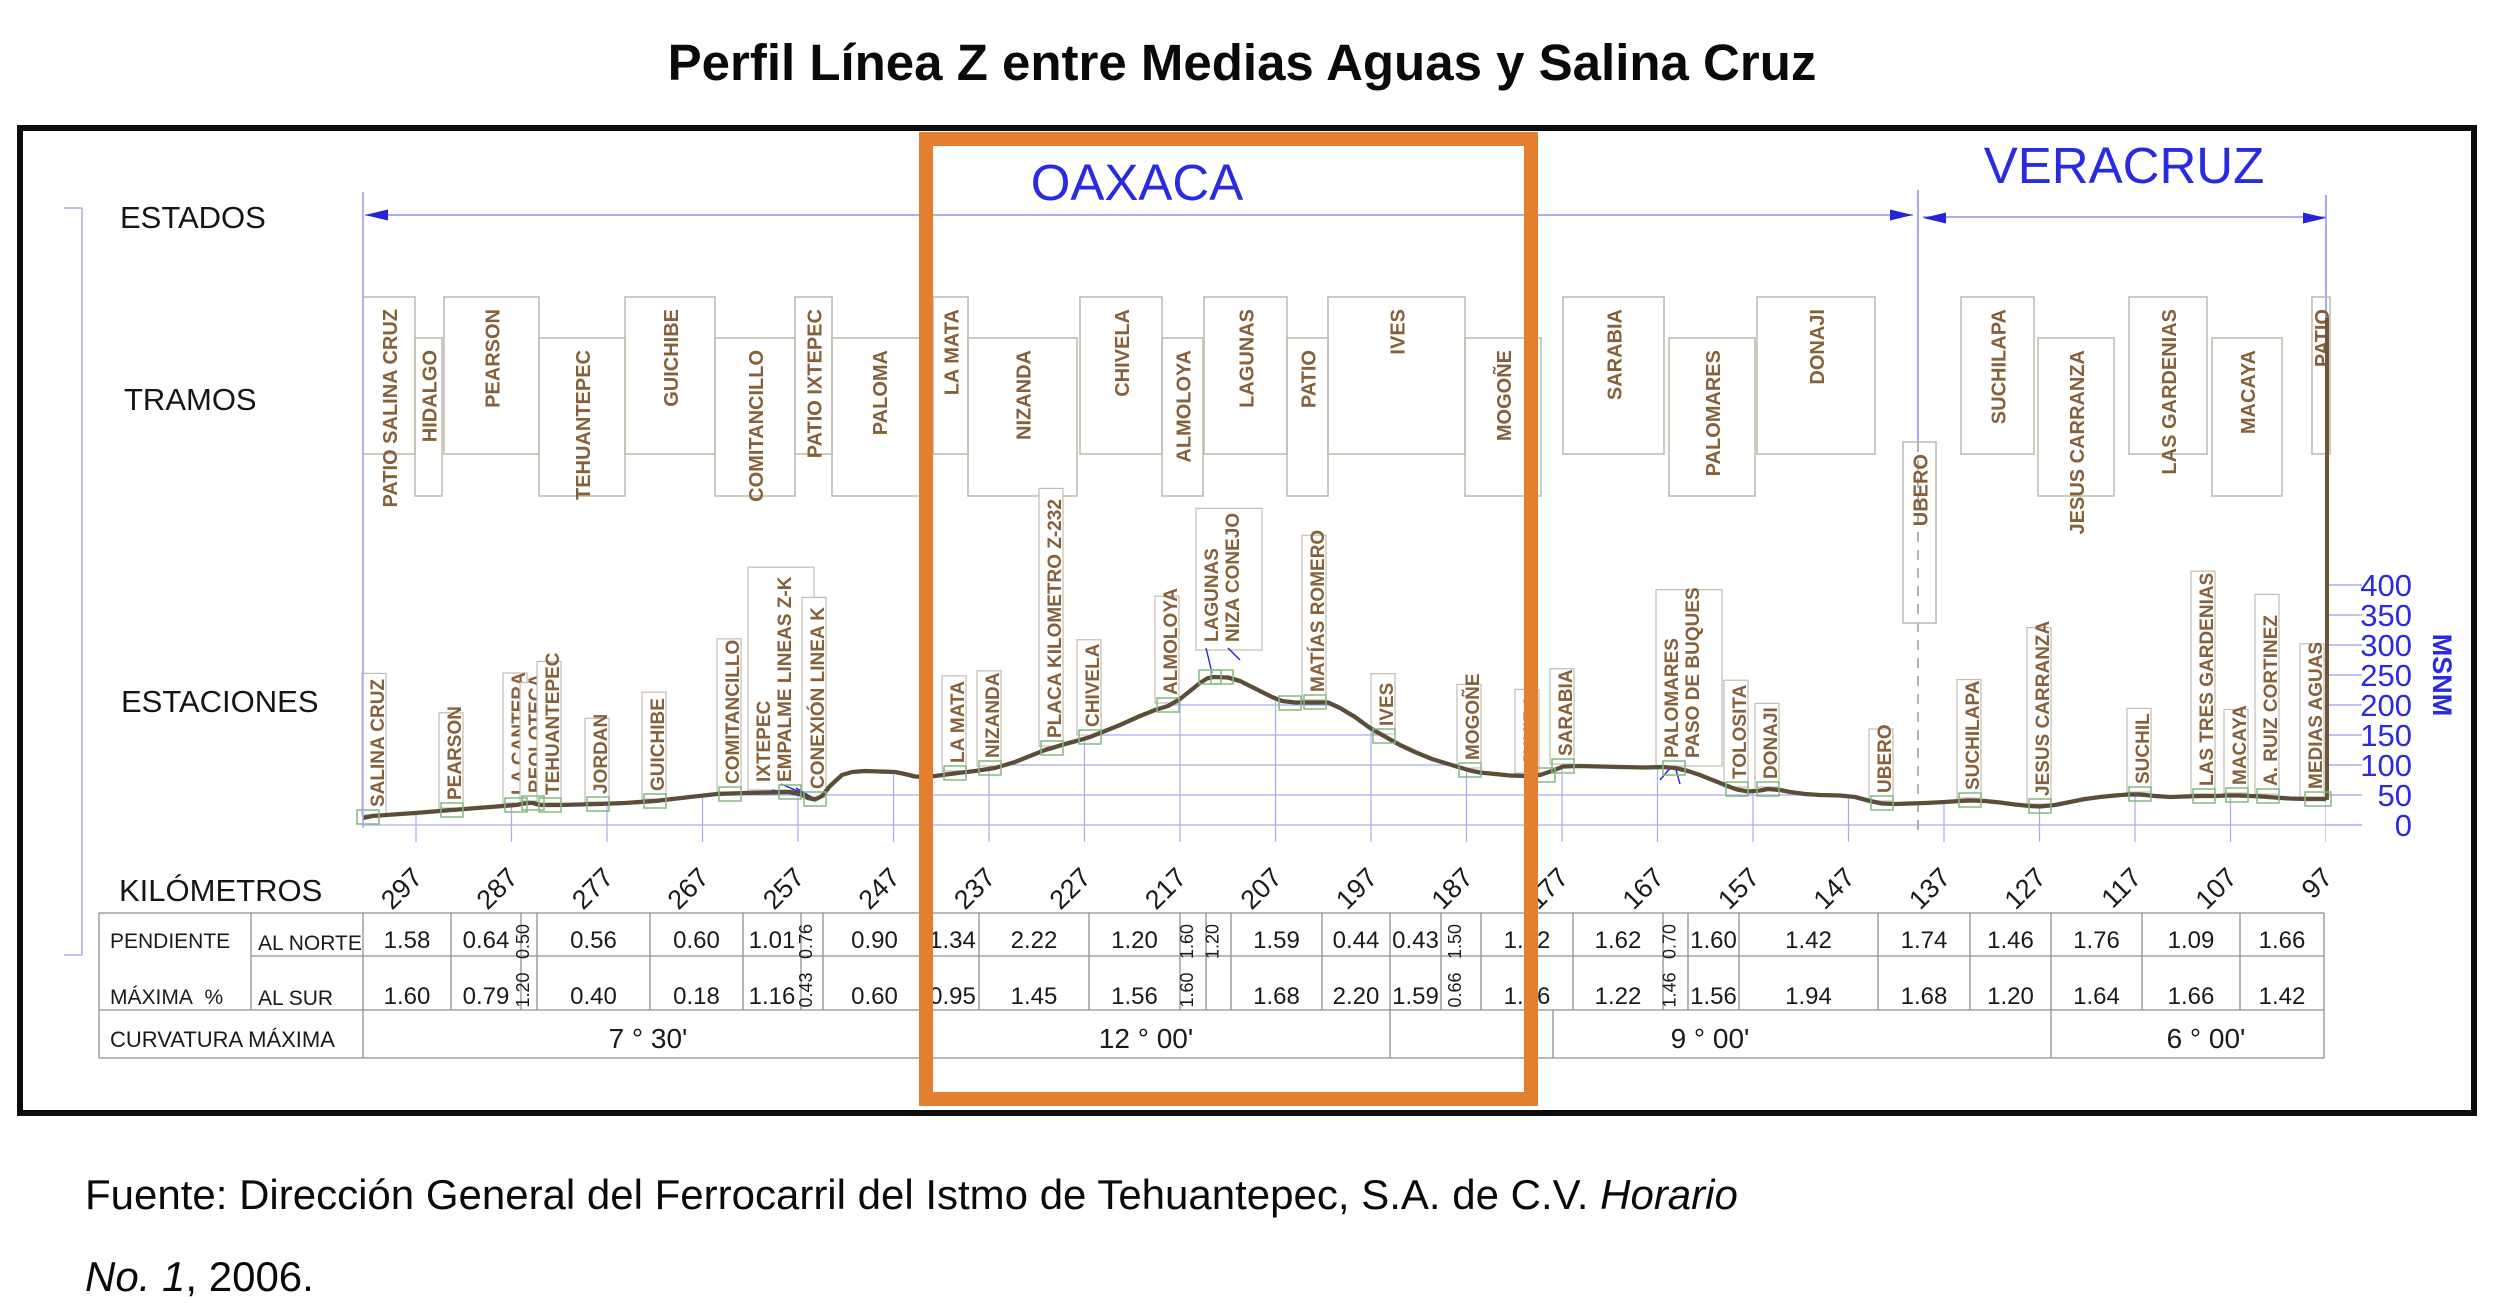  Describe the element at coordinates (220, 890) in the screenshot. I see `svg-text: KILÓMETROS` at that location.